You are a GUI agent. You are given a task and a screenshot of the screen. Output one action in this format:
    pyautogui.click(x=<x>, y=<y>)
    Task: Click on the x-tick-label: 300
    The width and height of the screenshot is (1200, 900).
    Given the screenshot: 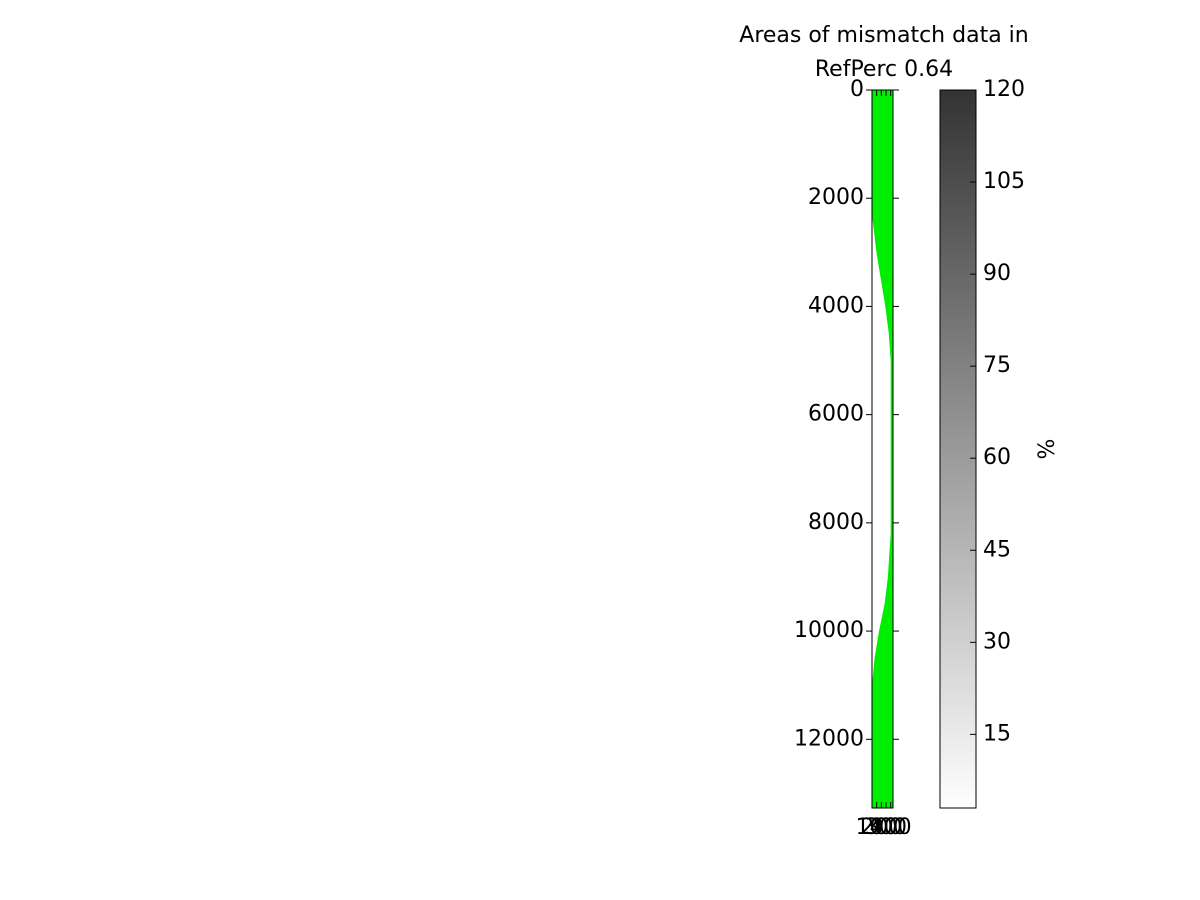 What is the action you would take?
    pyautogui.click(x=886, y=827)
    